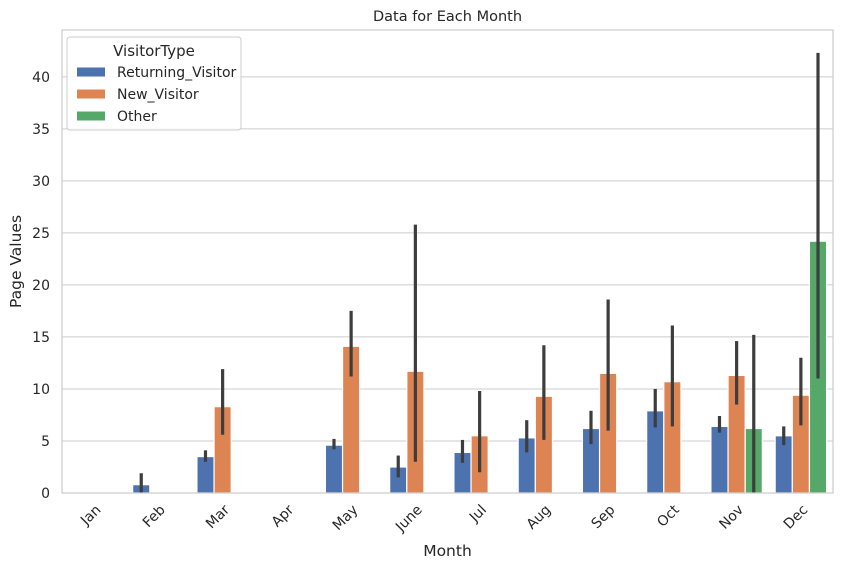 This screenshot has width=845, height=569. What do you see at coordinates (218, 517) in the screenshot?
I see `x-tick-label: Mar` at bounding box center [218, 517].